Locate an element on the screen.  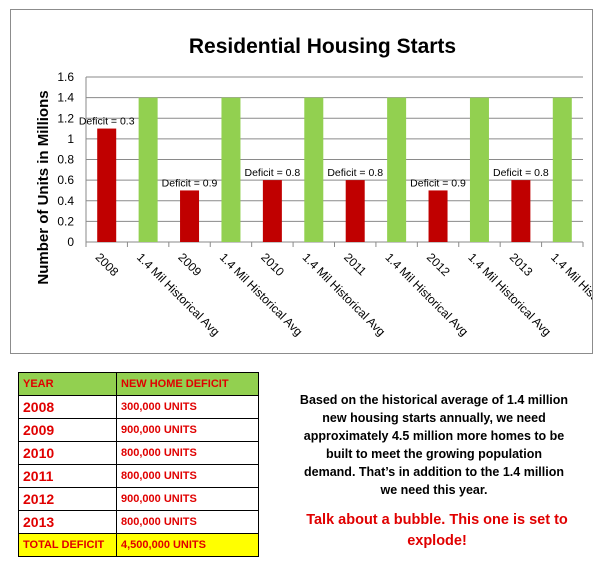
alert-line: Talk about a bubble. This one is set to is located at coordinates (437, 520).